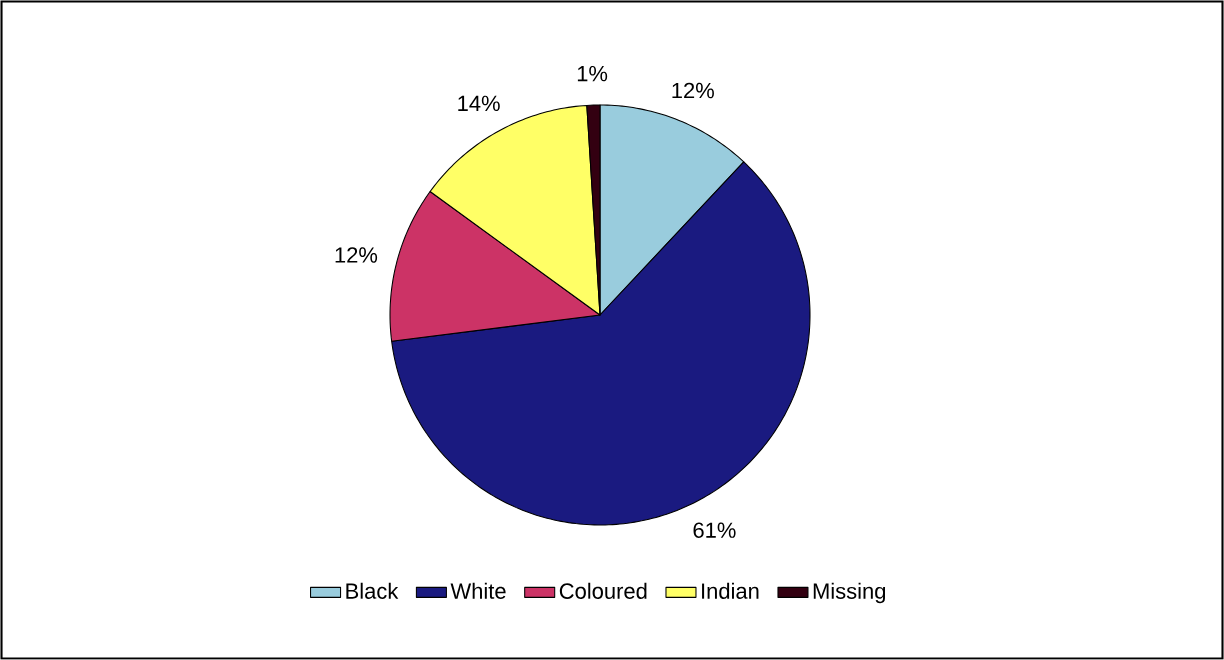 Image resolution: width=1224 pixels, height=660 pixels. I want to click on data-label: 1%, so click(592, 73).